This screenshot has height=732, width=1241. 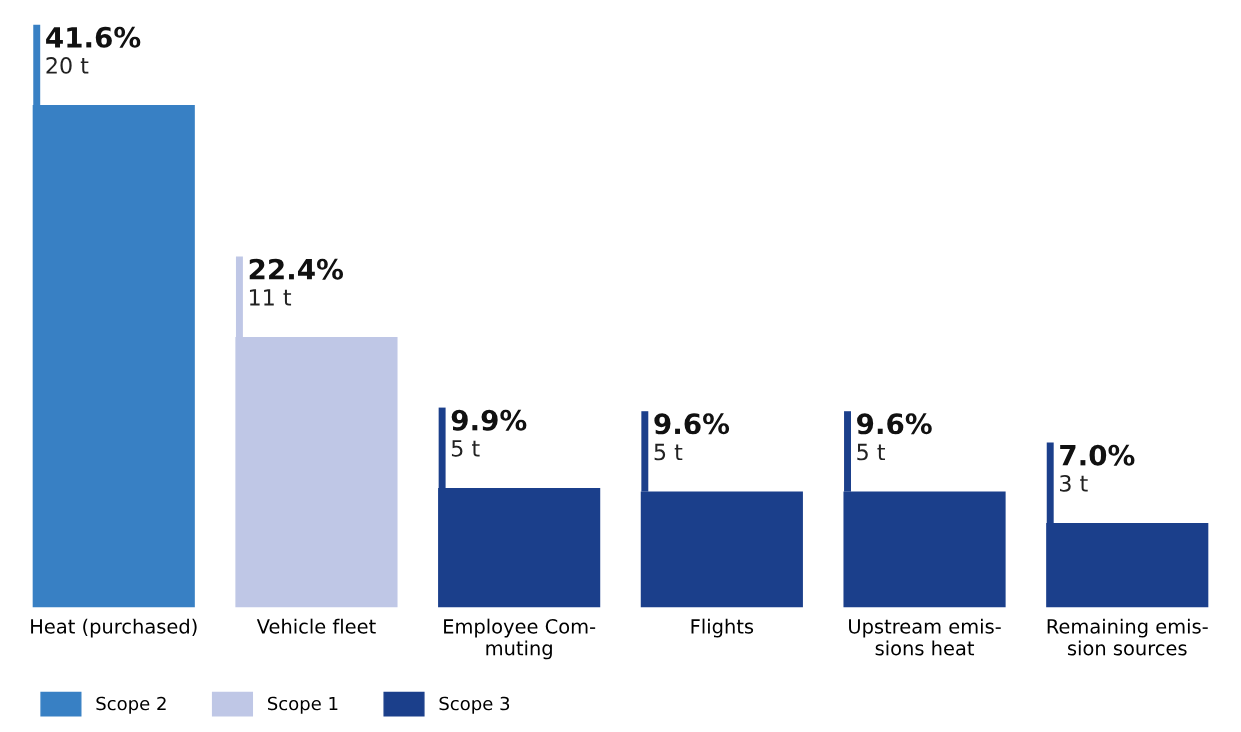 I want to click on legend-label: Scope 1, so click(x=302, y=705).